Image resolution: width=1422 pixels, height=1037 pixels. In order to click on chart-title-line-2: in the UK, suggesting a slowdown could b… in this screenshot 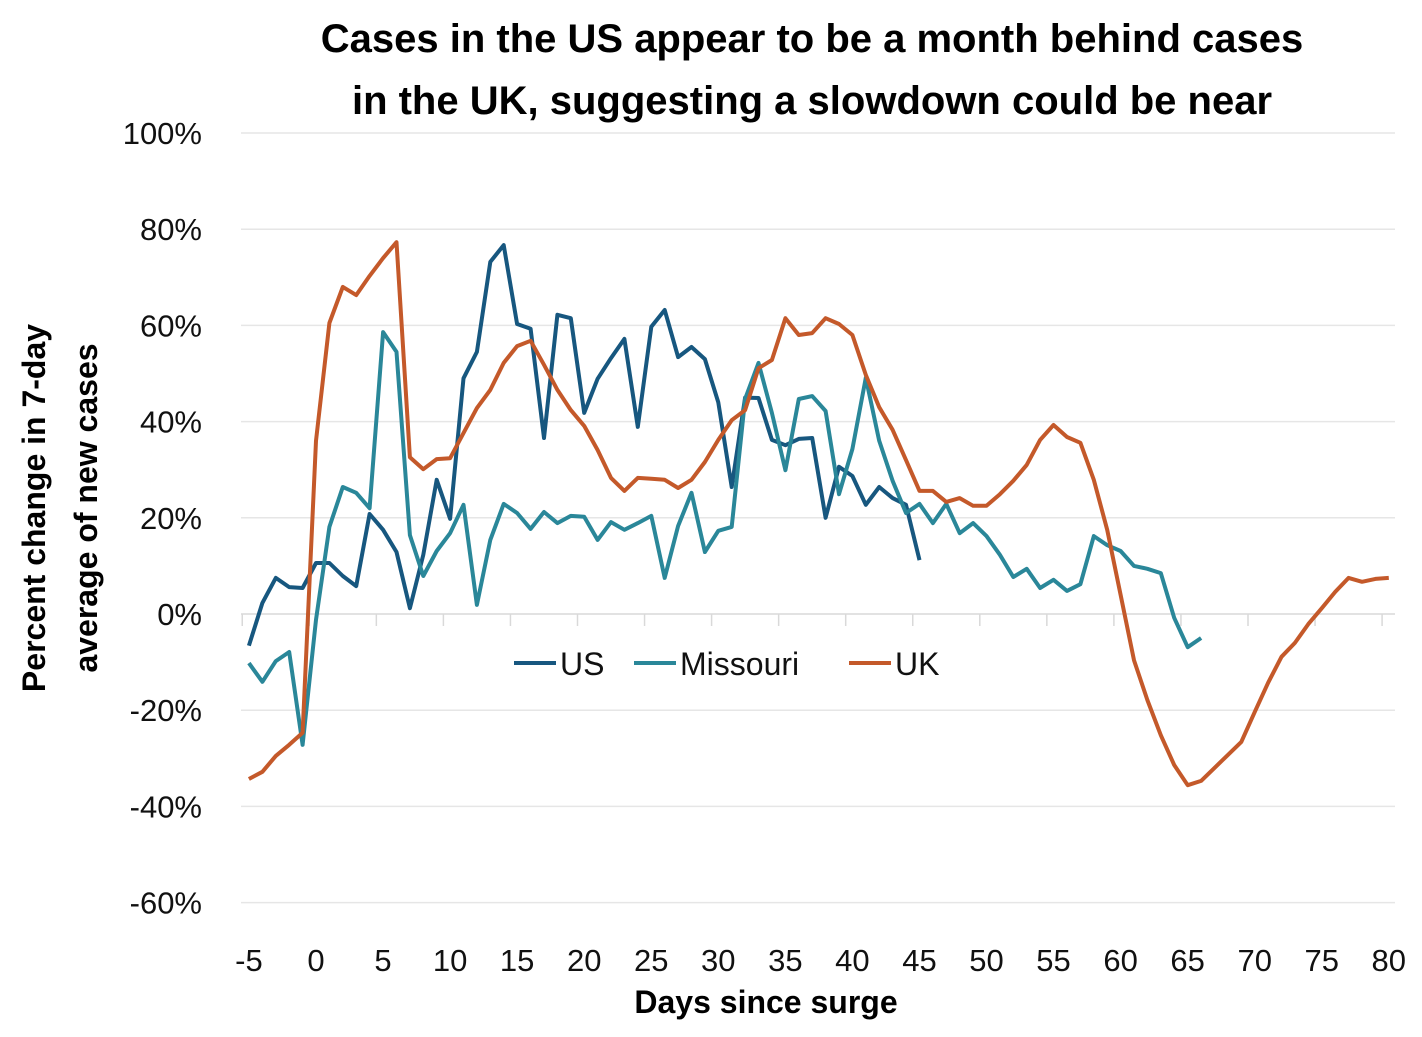, I will do `click(812, 101)`.